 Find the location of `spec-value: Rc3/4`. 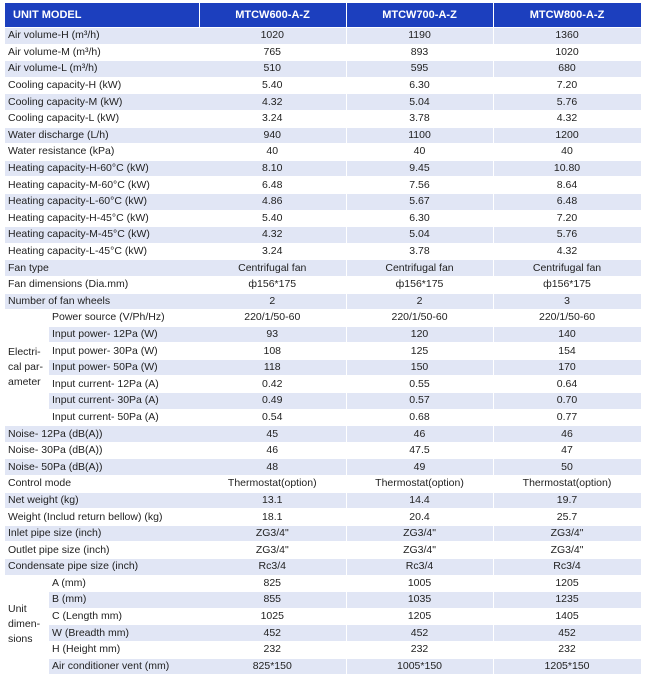

spec-value: Rc3/4 is located at coordinates (420, 567).